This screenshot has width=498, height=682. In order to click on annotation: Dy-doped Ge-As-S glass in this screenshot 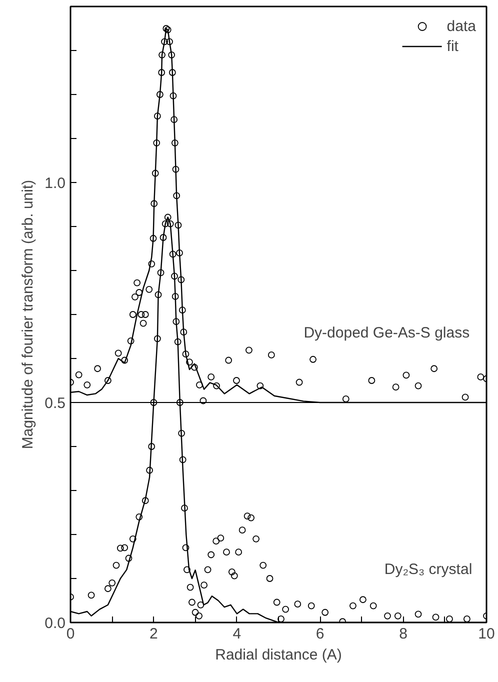, I will do `click(387, 333)`.